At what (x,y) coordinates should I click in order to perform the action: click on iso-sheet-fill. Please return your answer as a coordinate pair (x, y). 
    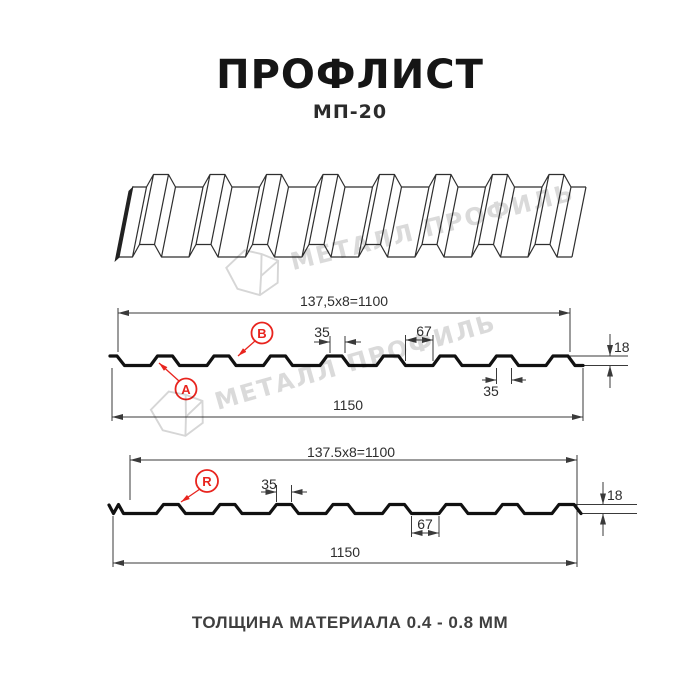
    Looking at the image, I should click on (352, 215).